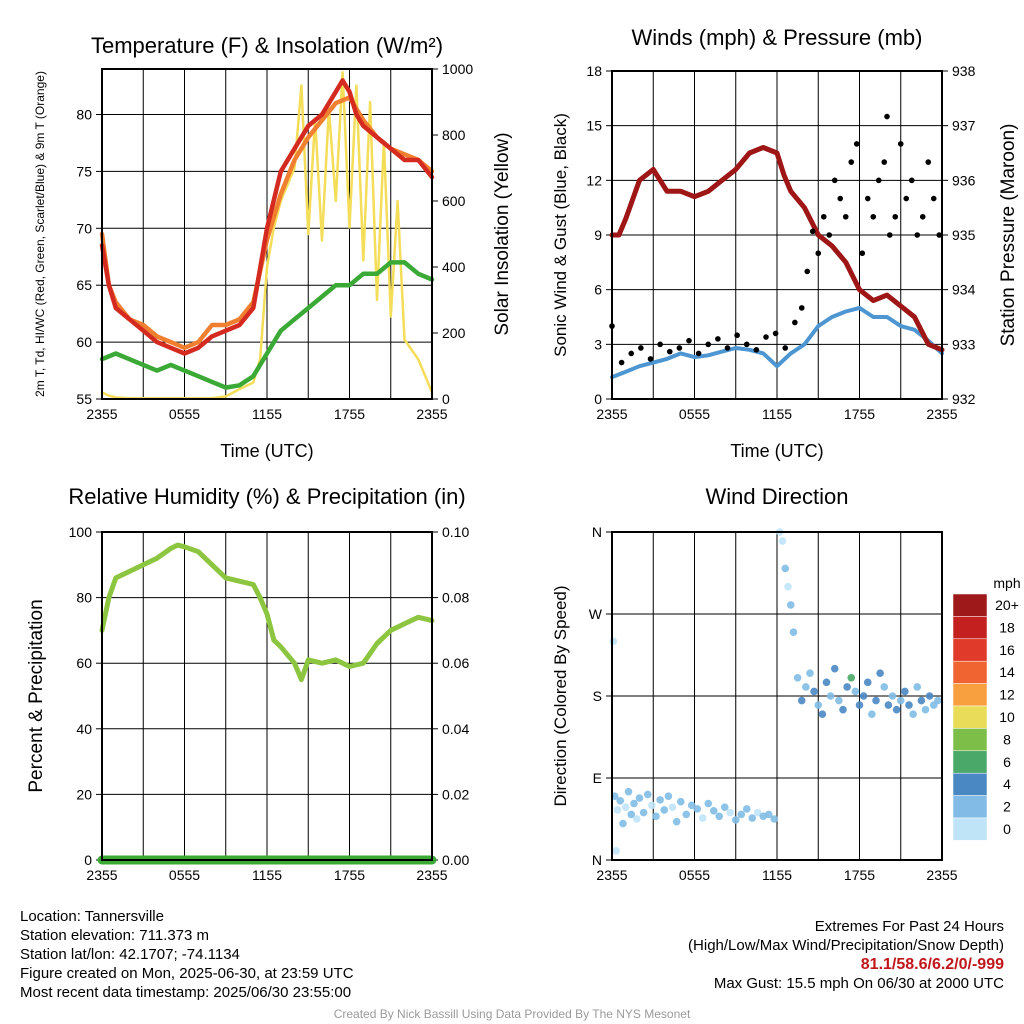  Describe the element at coordinates (455, 532) in the screenshot. I see `y2-tick-label: 0.10` at that location.